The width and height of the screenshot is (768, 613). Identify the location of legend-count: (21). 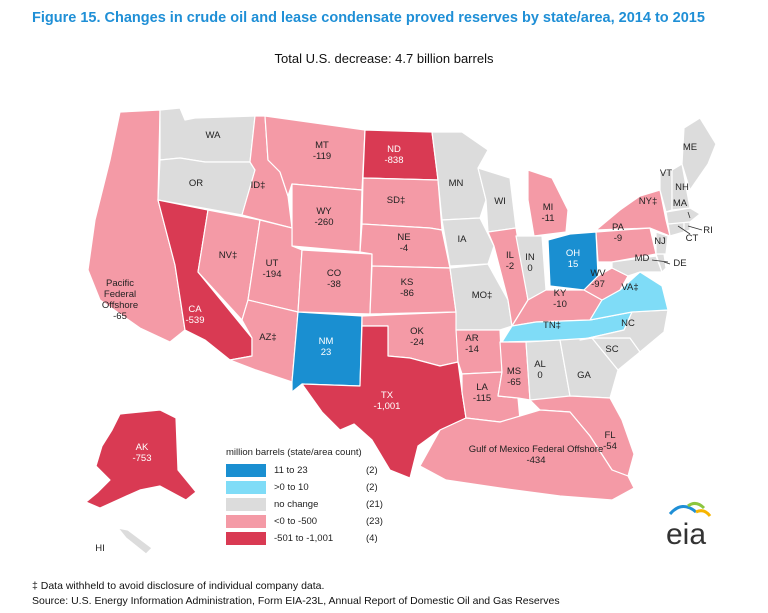
(374, 504).